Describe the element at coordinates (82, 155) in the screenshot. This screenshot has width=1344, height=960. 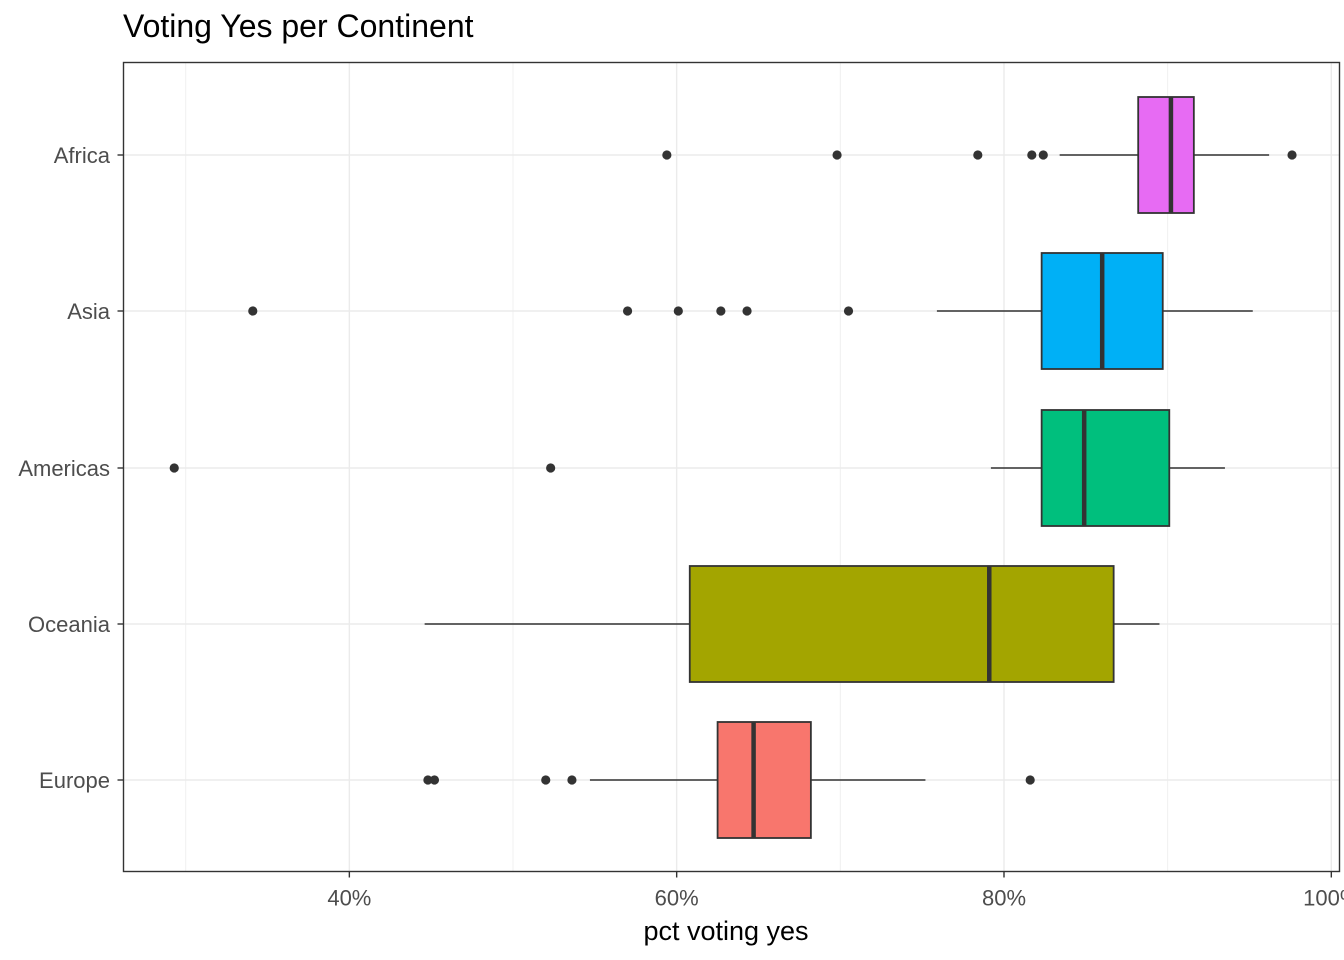
I see `y-tick-label: Africa` at that location.